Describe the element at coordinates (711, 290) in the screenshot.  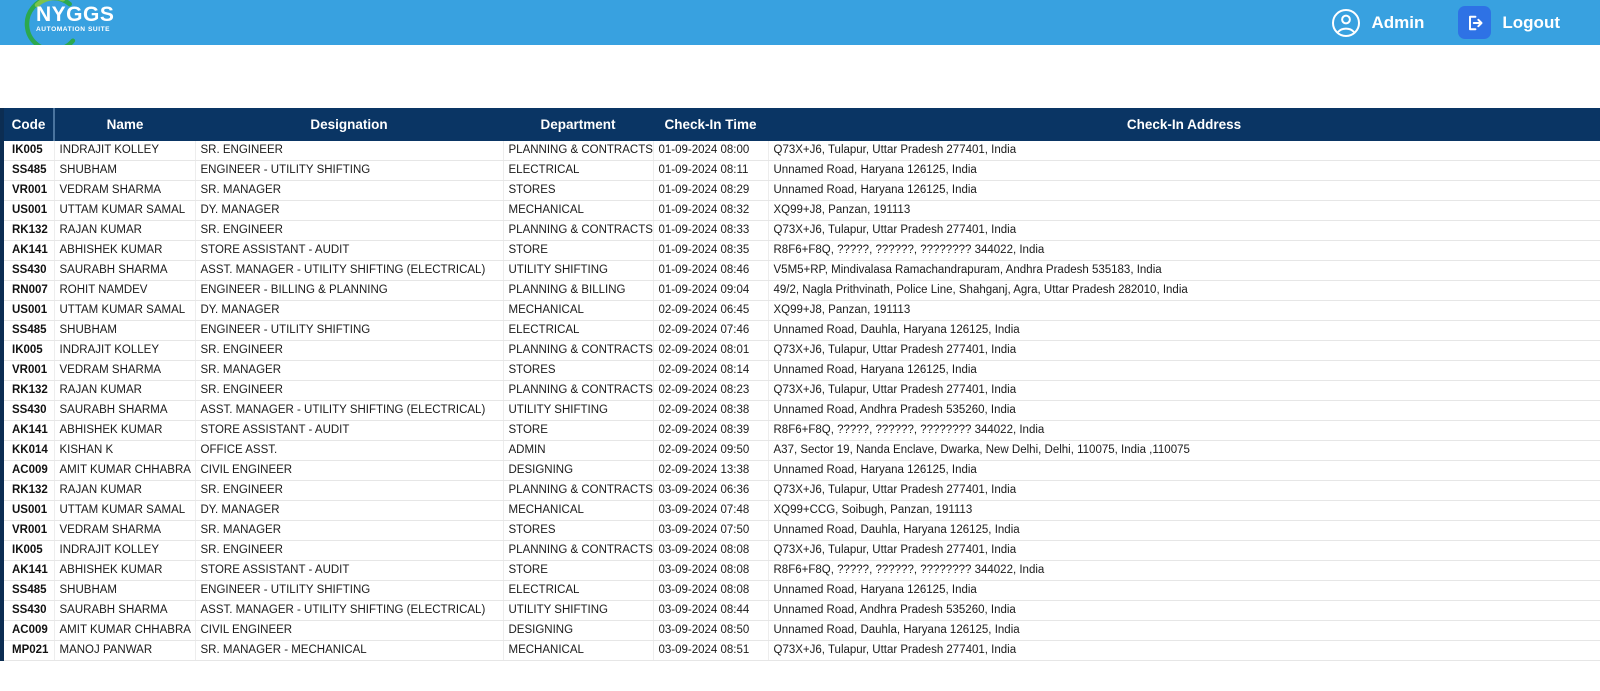
I see `cell-checkin-time: 01-09-2024 09:04` at that location.